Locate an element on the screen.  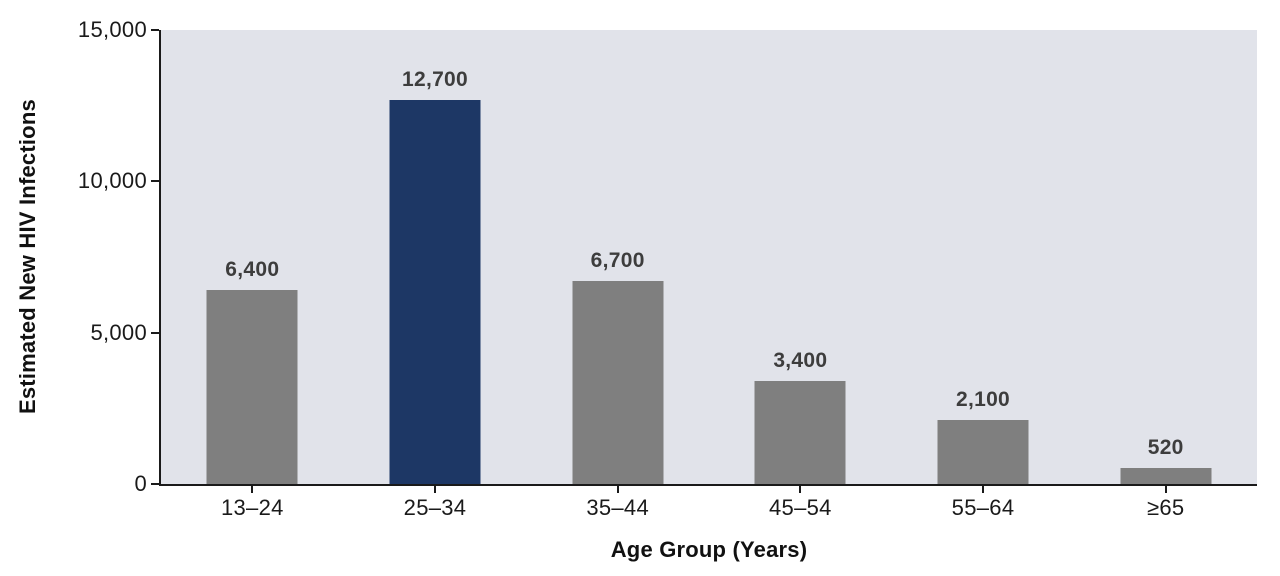
y-tick-label: 5,000 is located at coordinates (118, 332).